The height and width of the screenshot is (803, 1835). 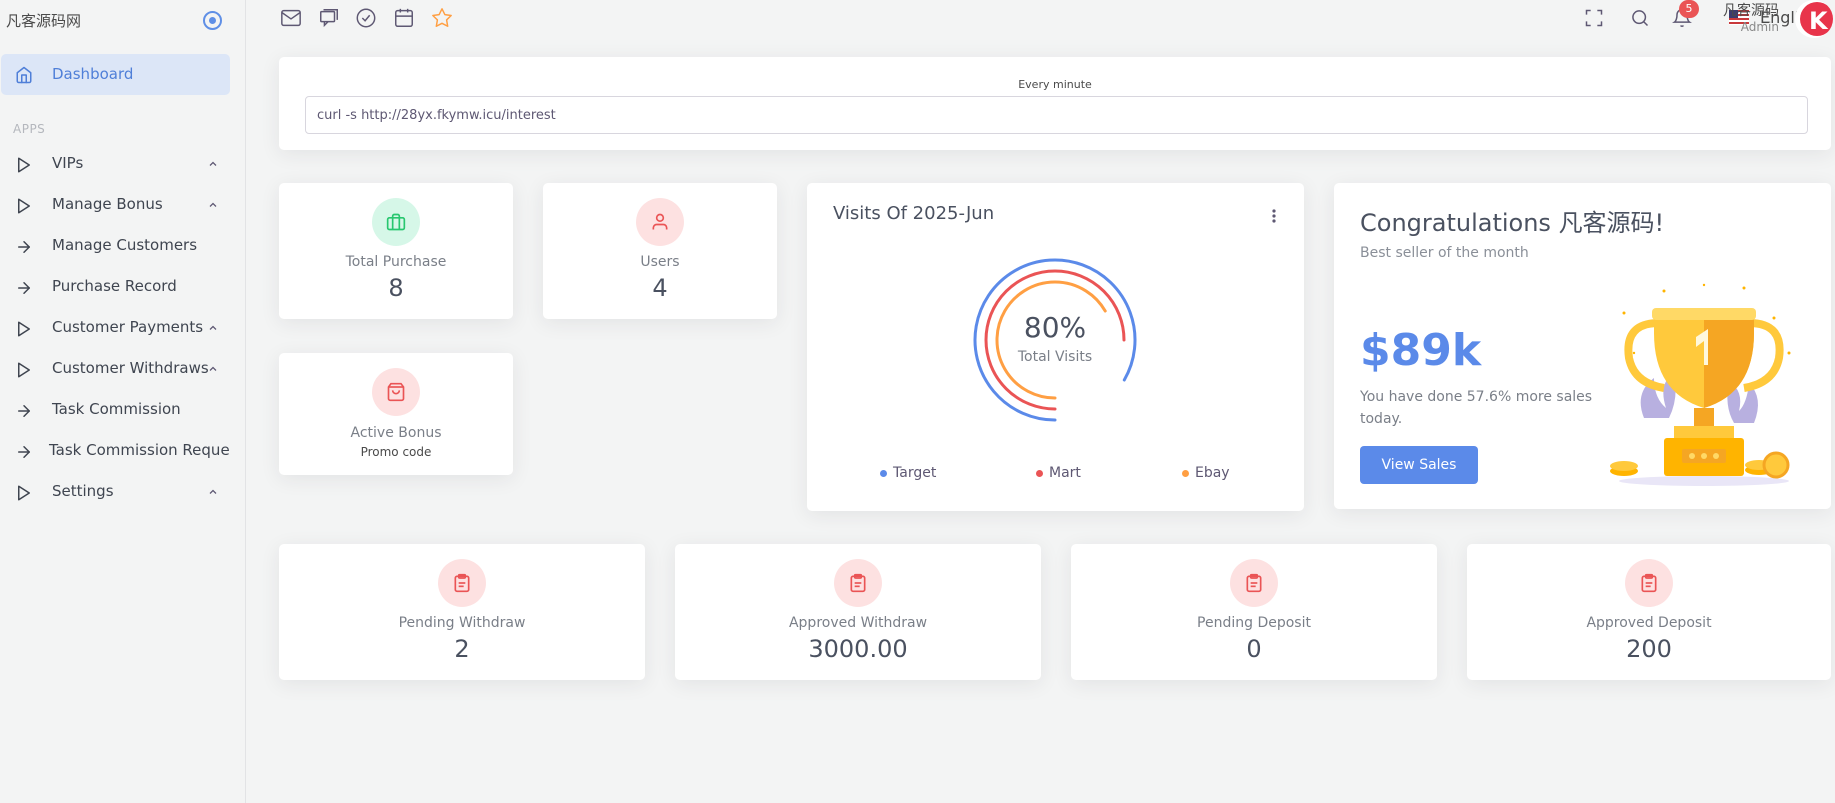 I want to click on more-vertical-icon, so click(x=1274, y=216).